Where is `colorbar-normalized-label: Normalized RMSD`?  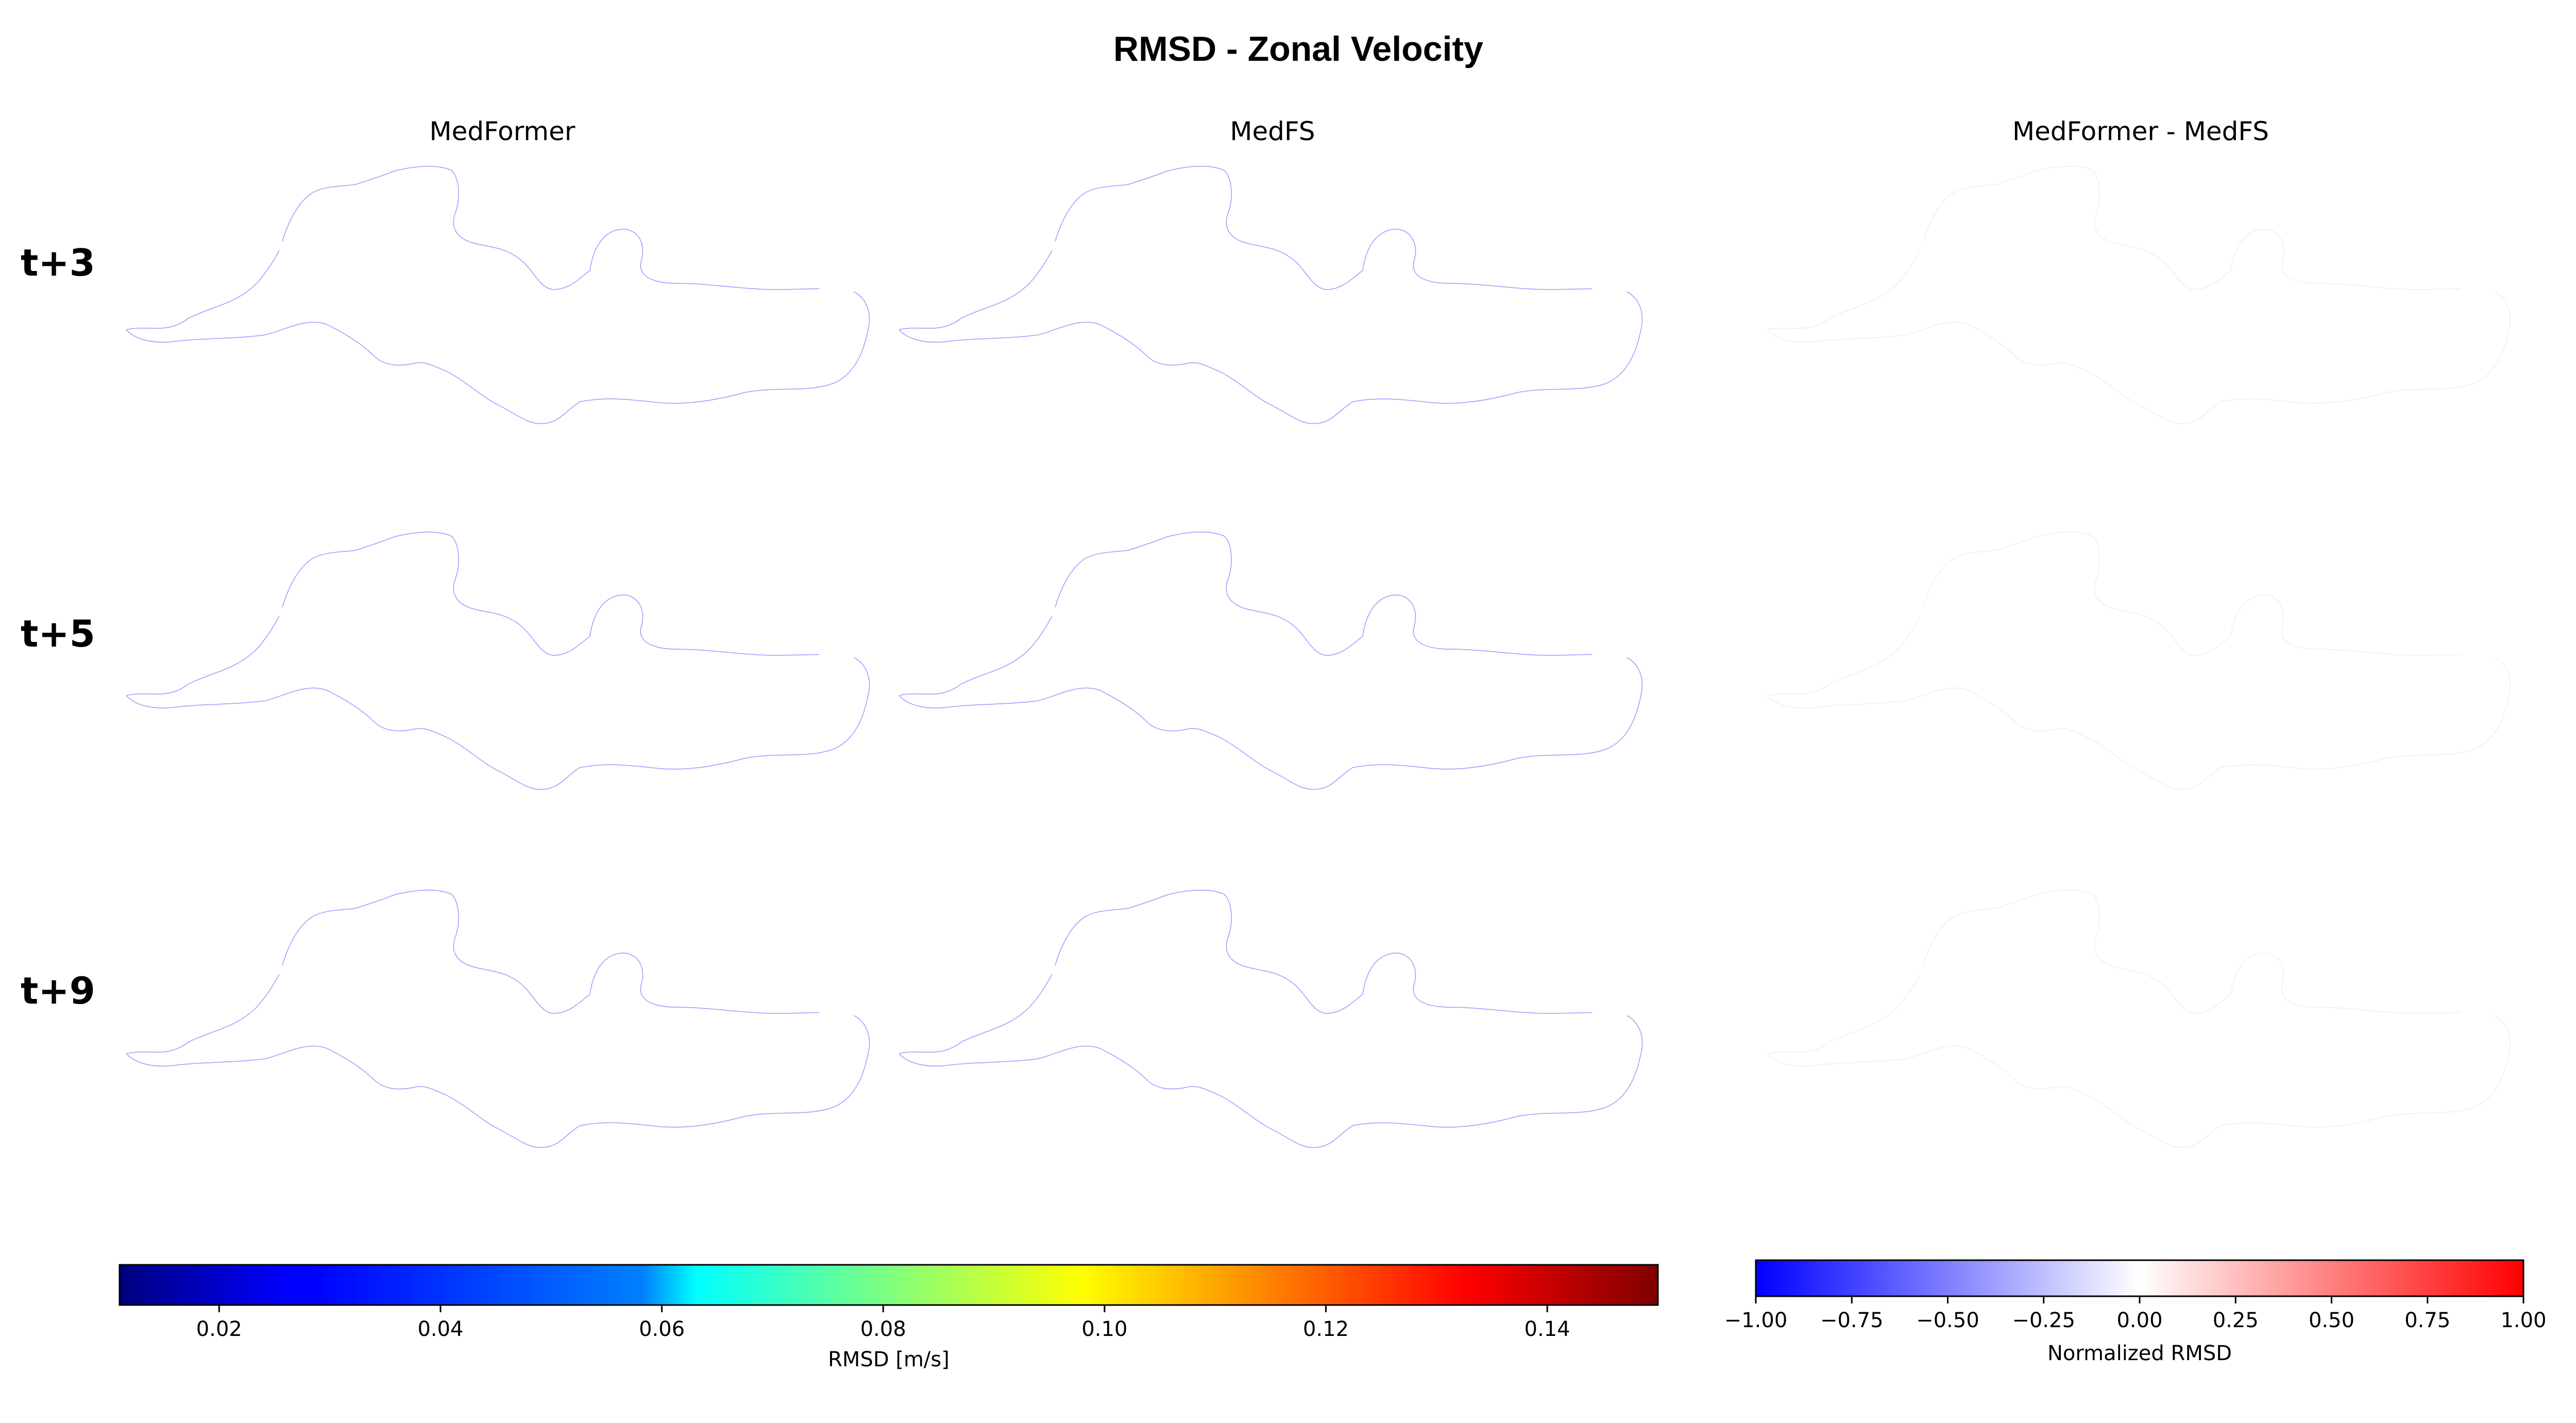
colorbar-normalized-label: Normalized RMSD is located at coordinates (2139, 1353).